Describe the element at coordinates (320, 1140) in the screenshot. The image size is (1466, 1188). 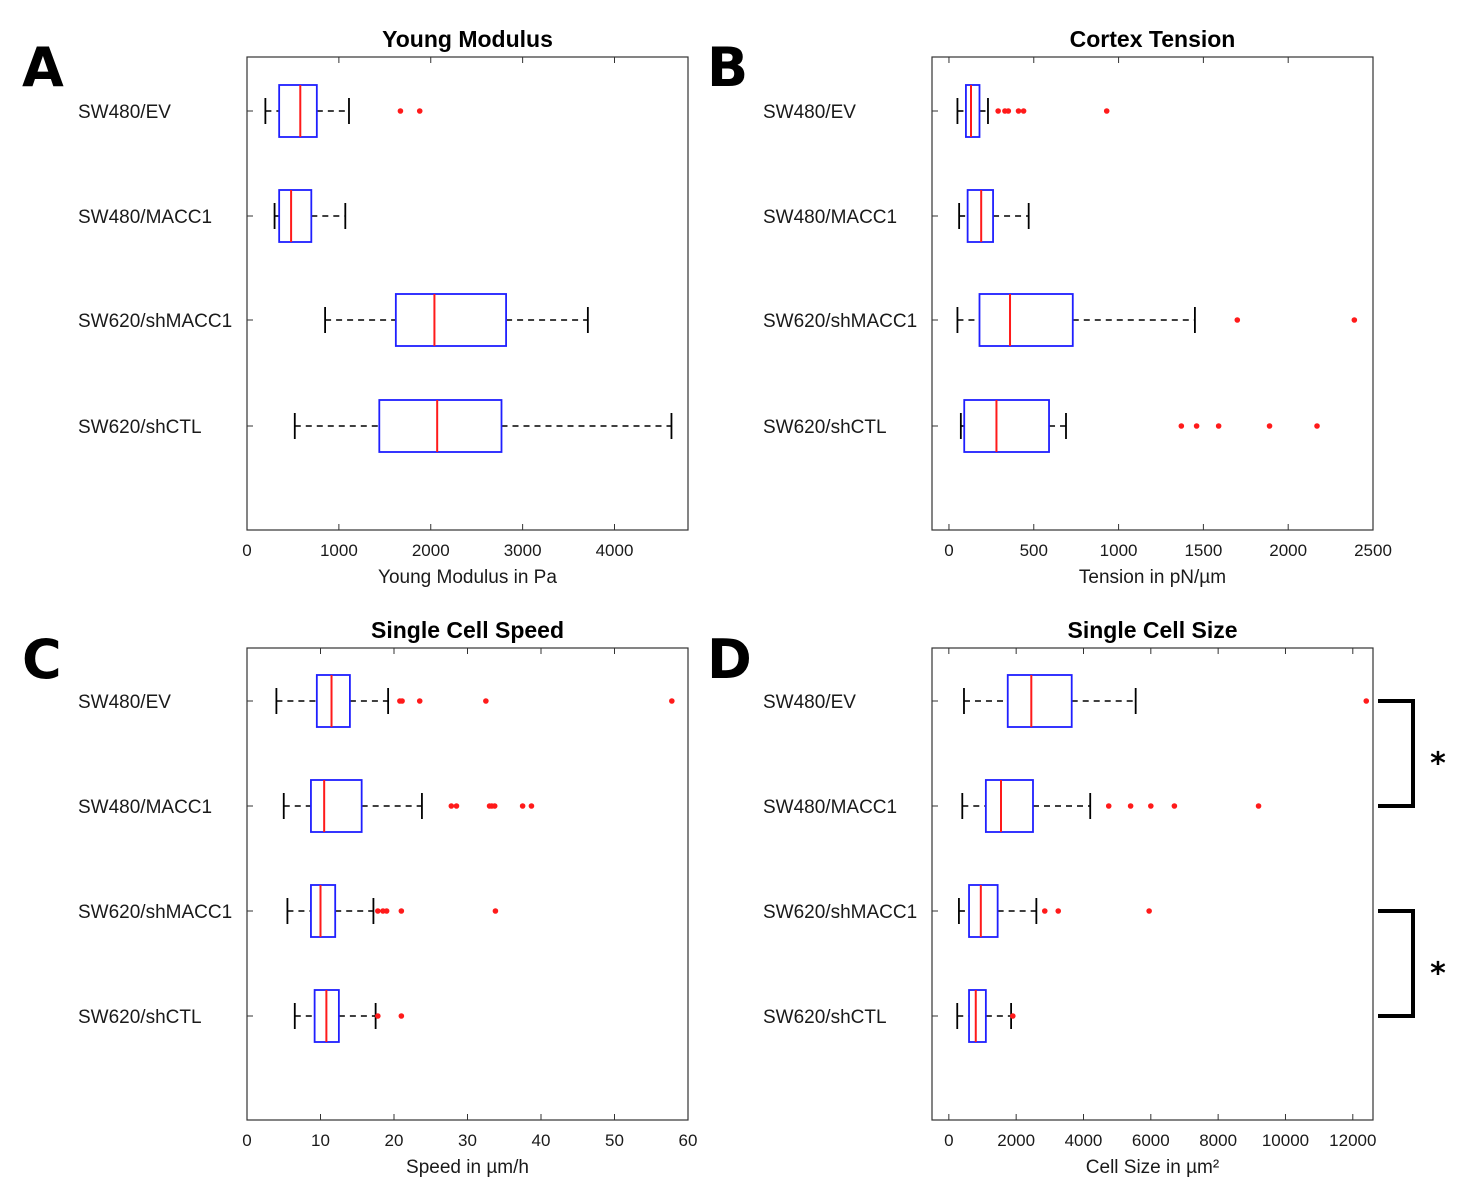
I see `x-tick-label: 10` at that location.